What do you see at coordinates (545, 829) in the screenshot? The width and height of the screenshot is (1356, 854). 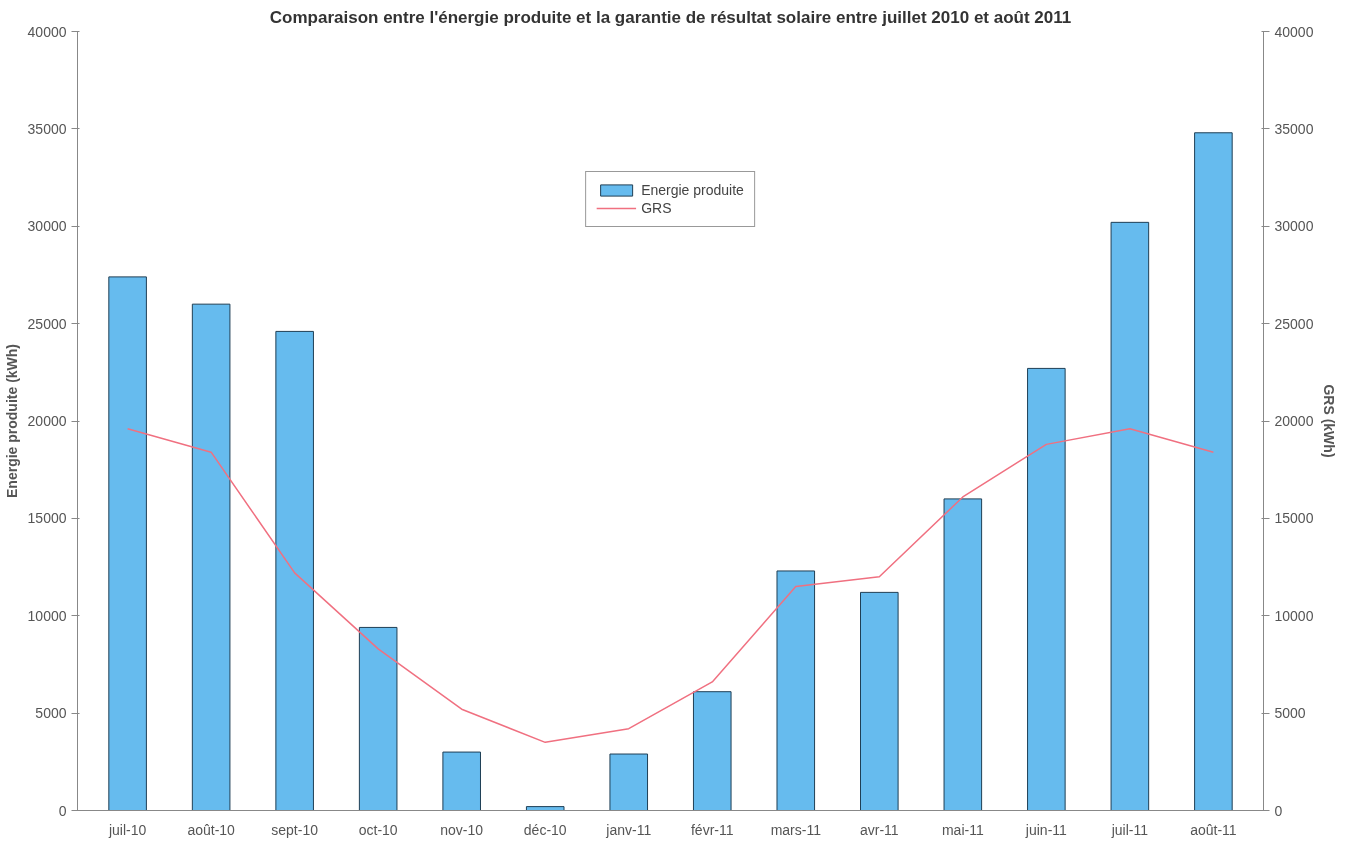 I see `x-tick-label: déc-10` at bounding box center [545, 829].